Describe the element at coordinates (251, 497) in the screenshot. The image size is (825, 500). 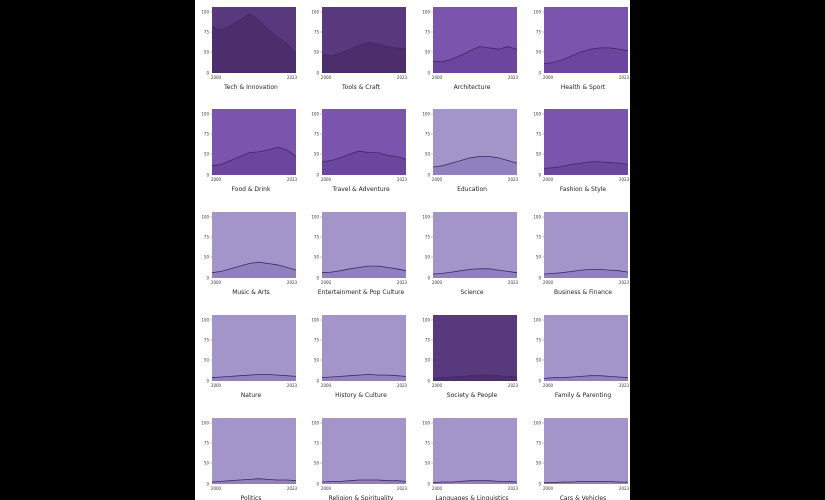
I see `chart-title: Politics` at that location.